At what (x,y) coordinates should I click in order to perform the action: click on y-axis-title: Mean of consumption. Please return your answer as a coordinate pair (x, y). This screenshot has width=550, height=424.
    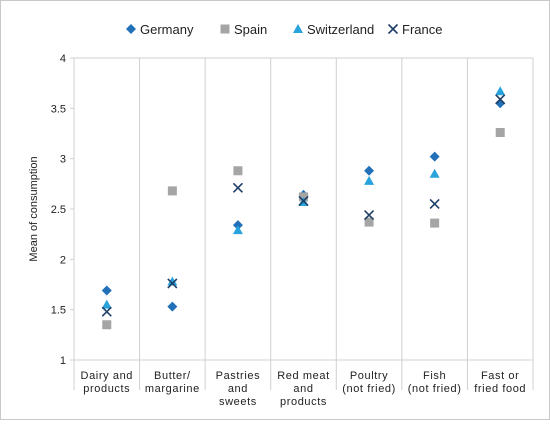
    Looking at the image, I should click on (34, 208).